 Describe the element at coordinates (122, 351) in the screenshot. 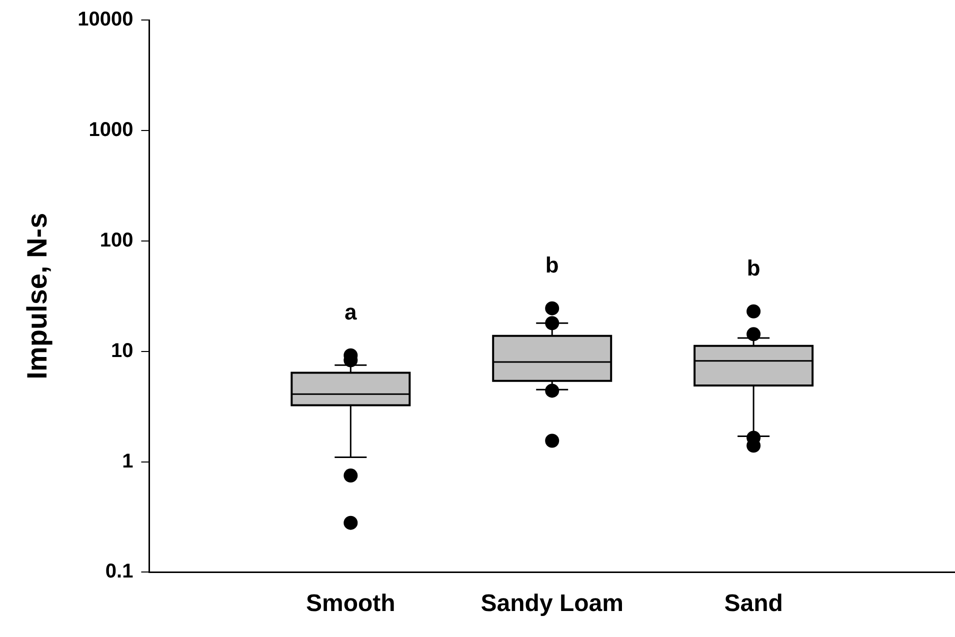

I see `y-tick-label: 10` at that location.